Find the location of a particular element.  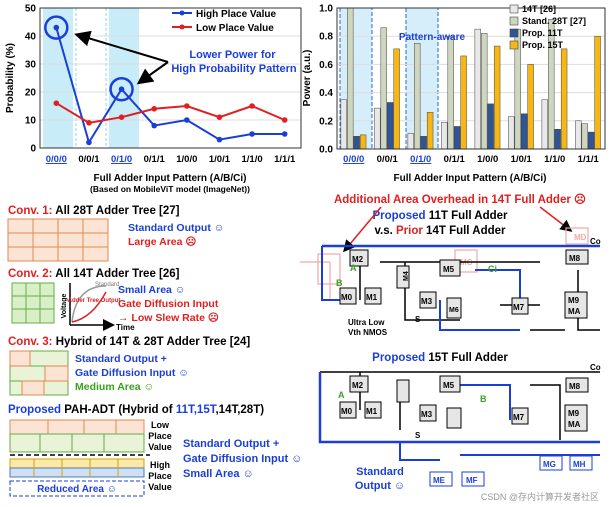

title11-b: 11T Full Adder is located at coordinates (467, 216).